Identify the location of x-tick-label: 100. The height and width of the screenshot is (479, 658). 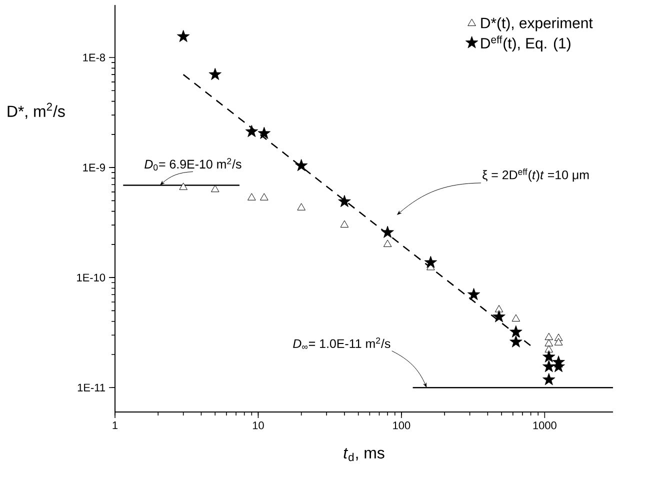
(401, 426).